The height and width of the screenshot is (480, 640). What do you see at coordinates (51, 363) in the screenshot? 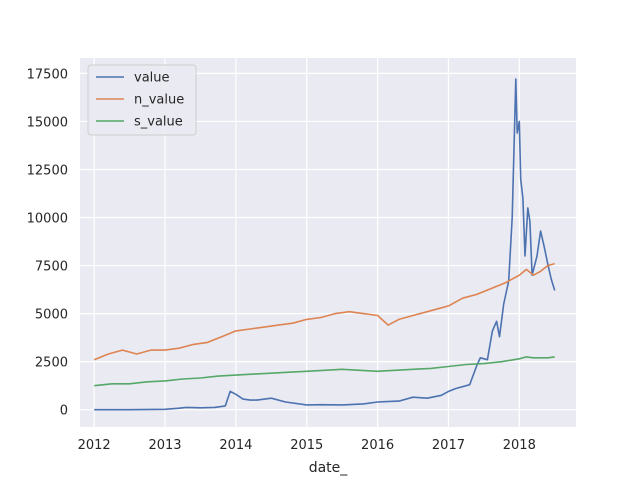
I see `y-tick-label: 2500` at bounding box center [51, 363].